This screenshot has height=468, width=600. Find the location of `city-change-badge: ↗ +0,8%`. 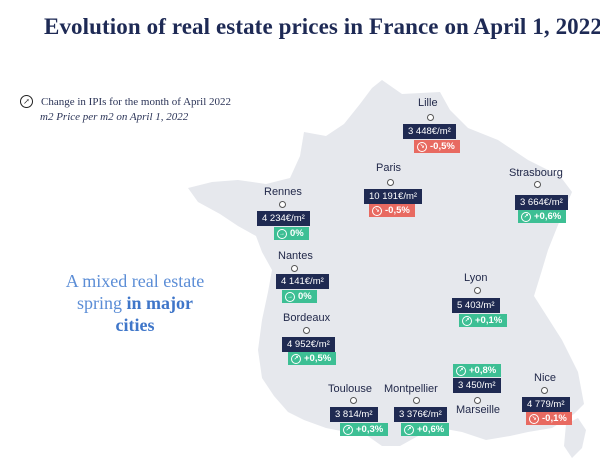

city-change-badge: ↗ +0,8% is located at coordinates (477, 370).